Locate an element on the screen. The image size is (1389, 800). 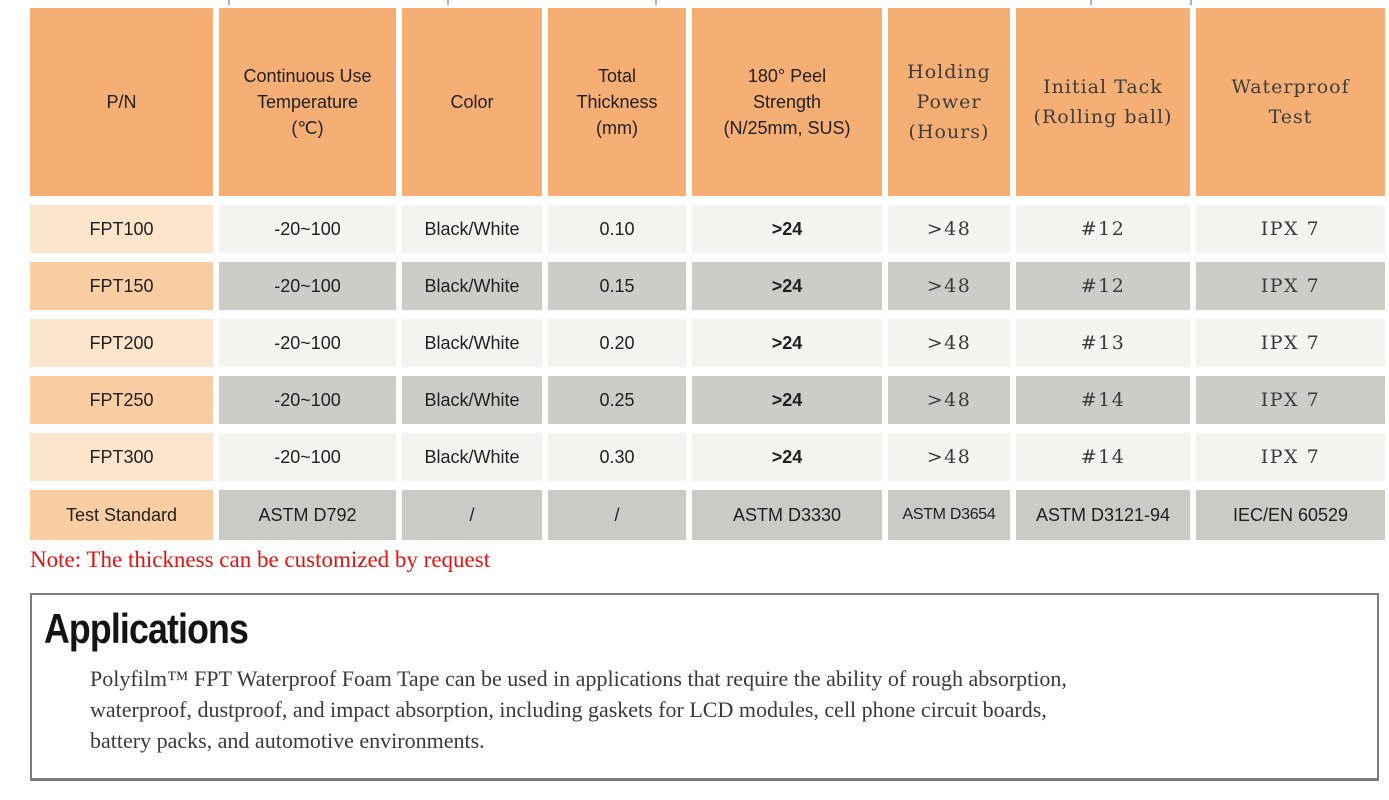
cell-footer-temperature: ASTM D792 is located at coordinates (307, 515).